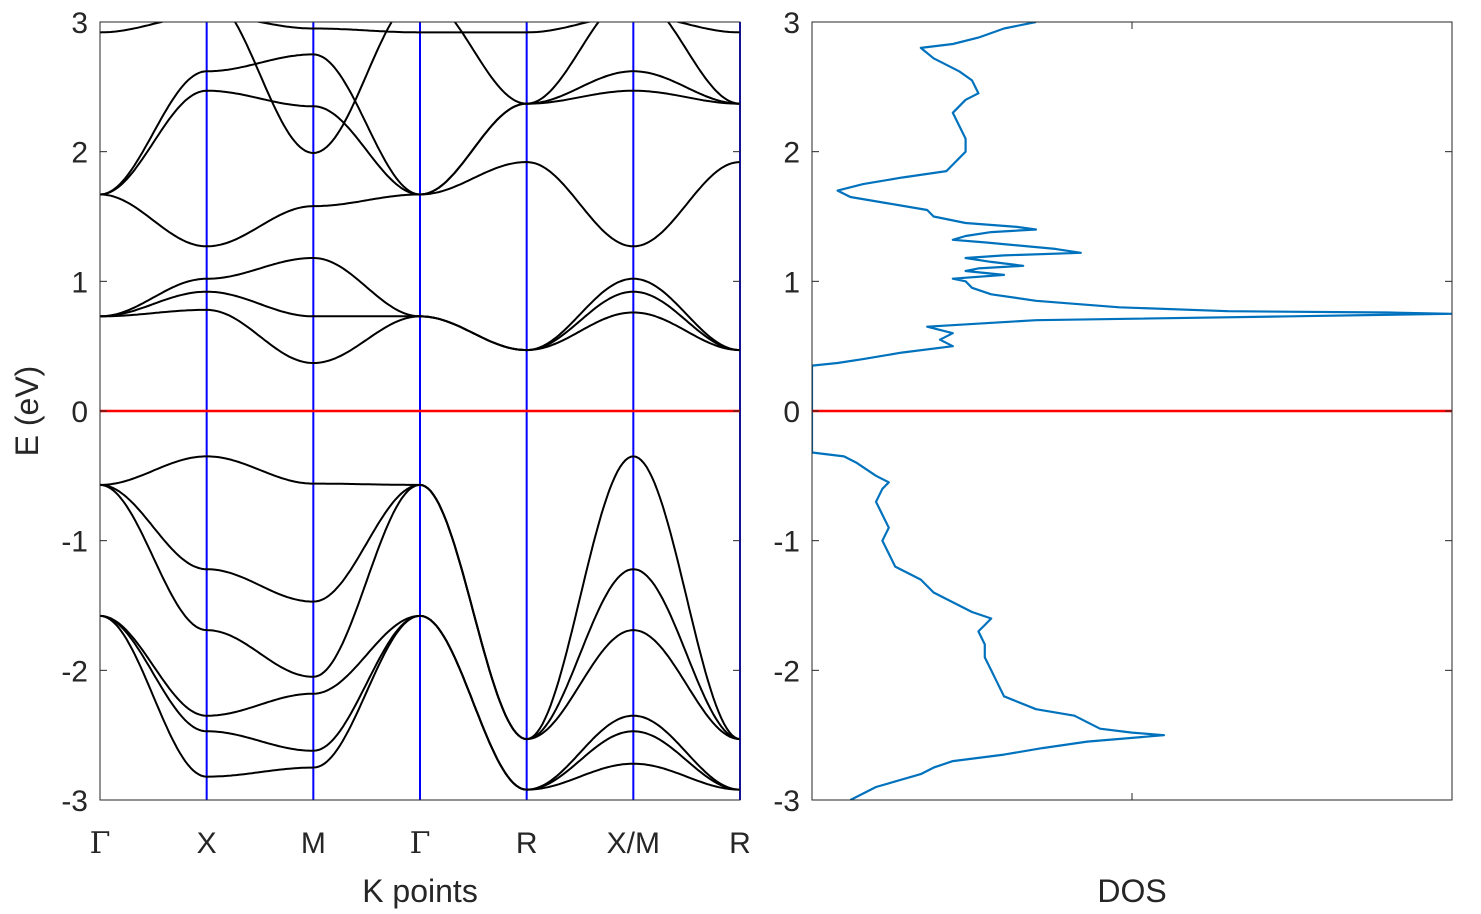 The image size is (1481, 914). Describe the element at coordinates (786, 542) in the screenshot. I see `dos-y-tick-label-2: -1` at that location.